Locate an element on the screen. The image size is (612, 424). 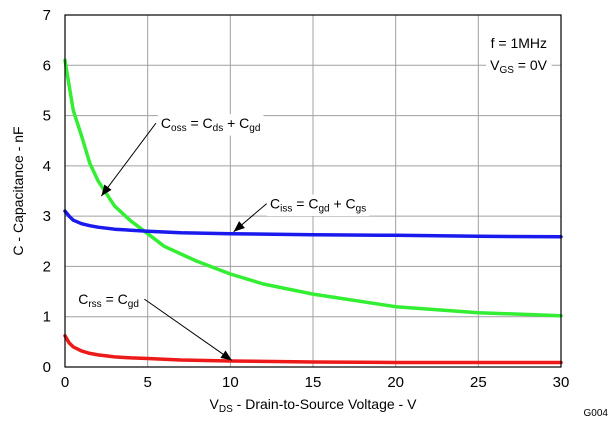
condition-line: f = 1MHz is located at coordinates (519, 43).